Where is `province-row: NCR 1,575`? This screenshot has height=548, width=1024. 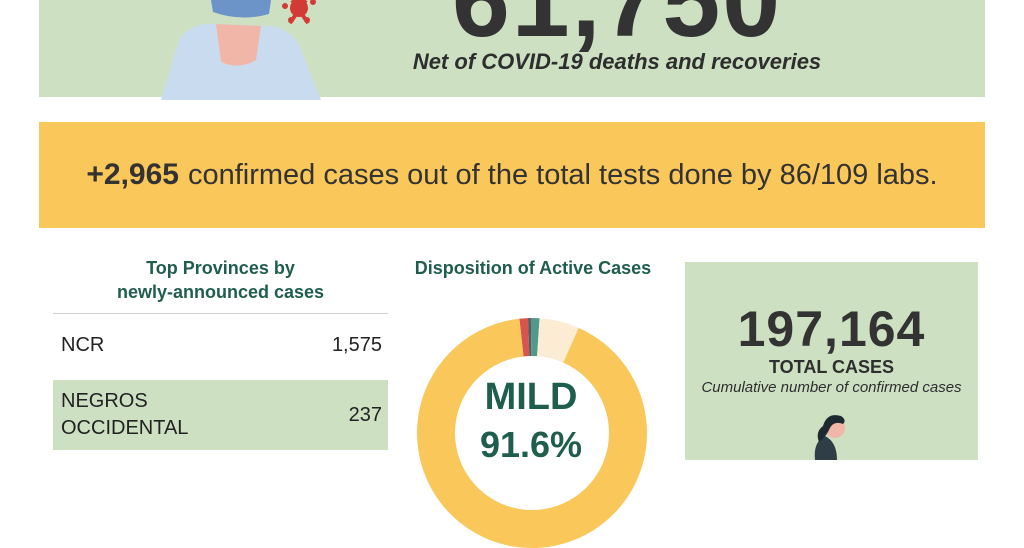
province-row: NCR 1,575 is located at coordinates (220, 345).